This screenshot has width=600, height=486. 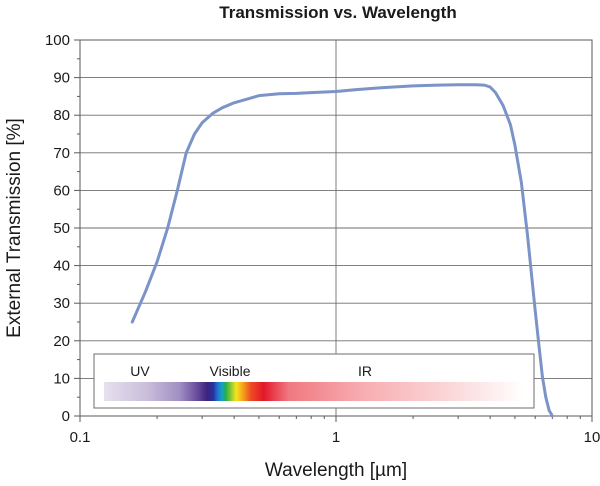 I want to click on x-axis-title: Wavelength [µm], so click(x=336, y=470).